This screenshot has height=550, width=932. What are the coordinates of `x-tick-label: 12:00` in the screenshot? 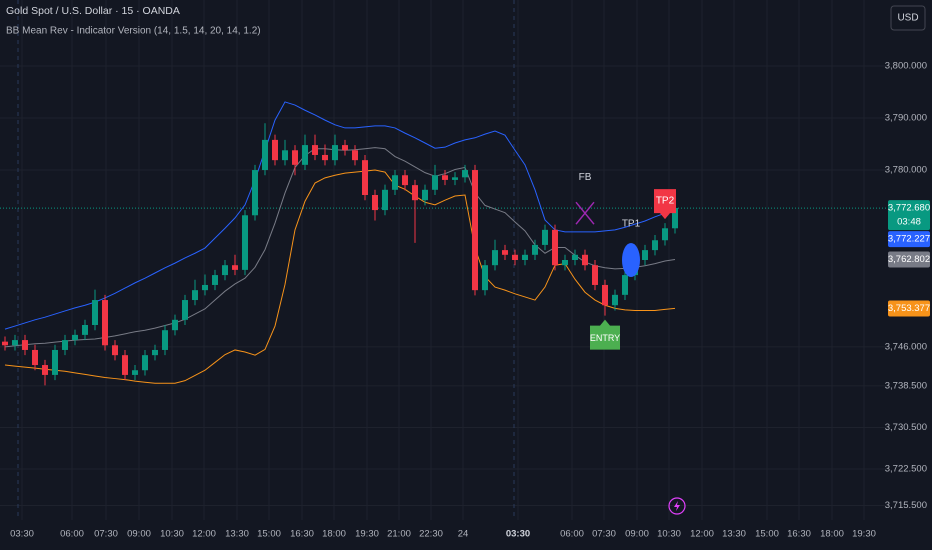 It's located at (204, 534).